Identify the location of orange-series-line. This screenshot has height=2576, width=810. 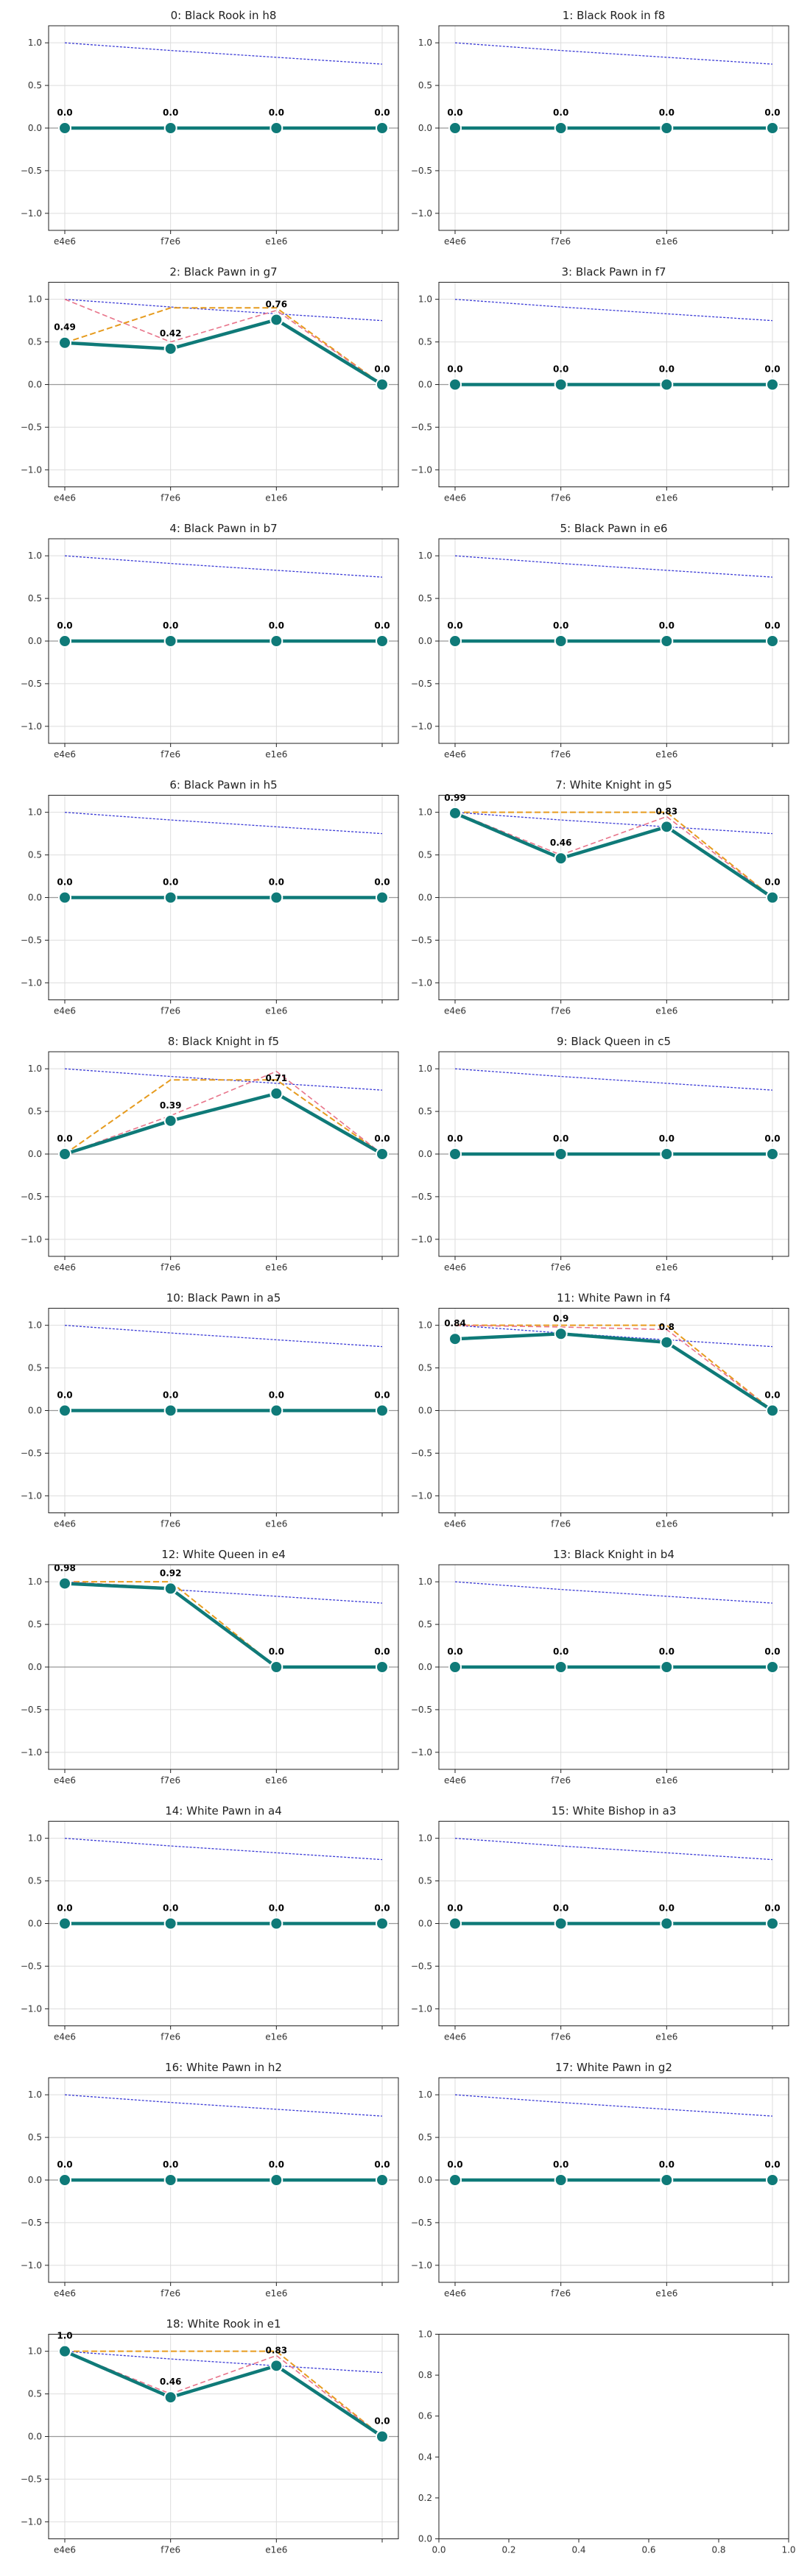
(614, 1368).